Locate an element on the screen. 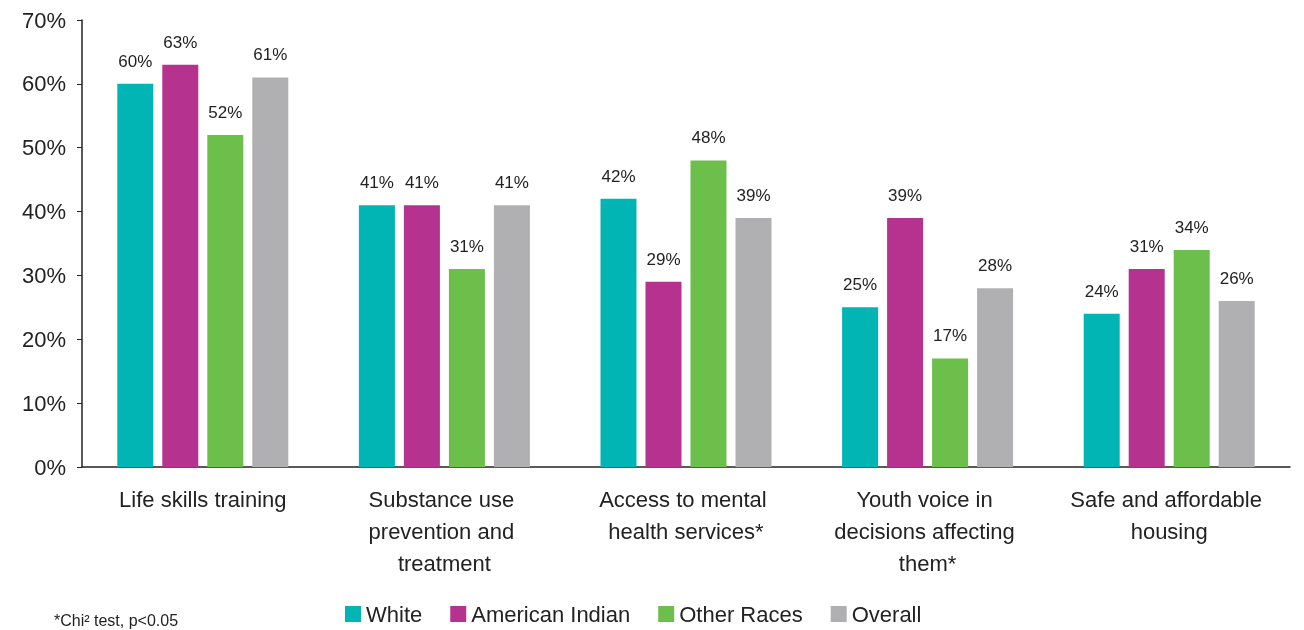  y-tick-label: 20% is located at coordinates (43, 339).